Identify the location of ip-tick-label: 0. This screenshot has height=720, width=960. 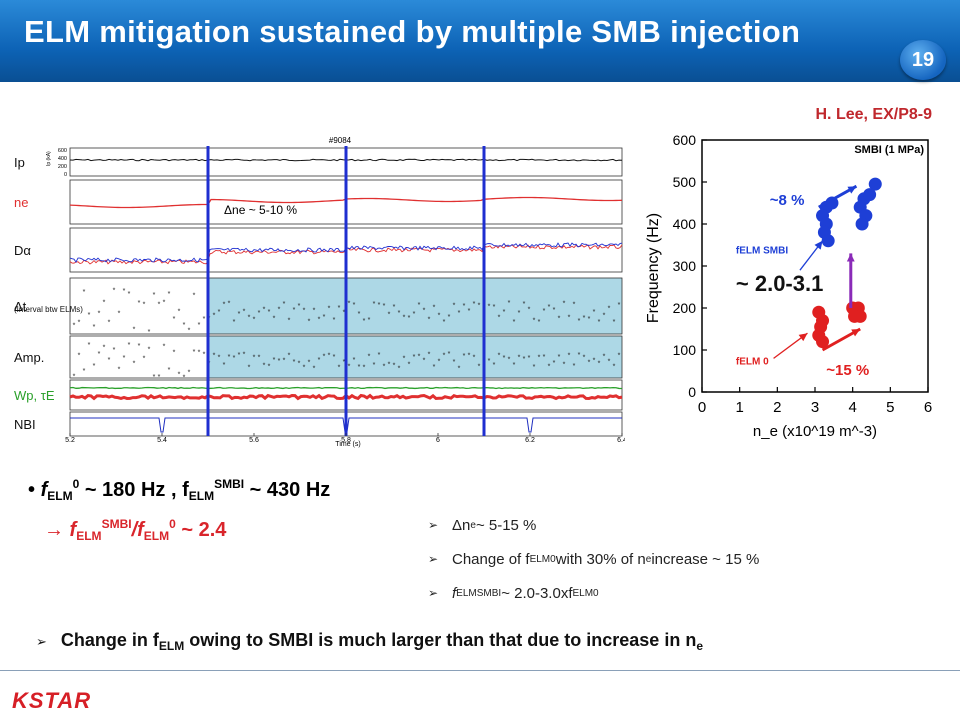
(65, 175).